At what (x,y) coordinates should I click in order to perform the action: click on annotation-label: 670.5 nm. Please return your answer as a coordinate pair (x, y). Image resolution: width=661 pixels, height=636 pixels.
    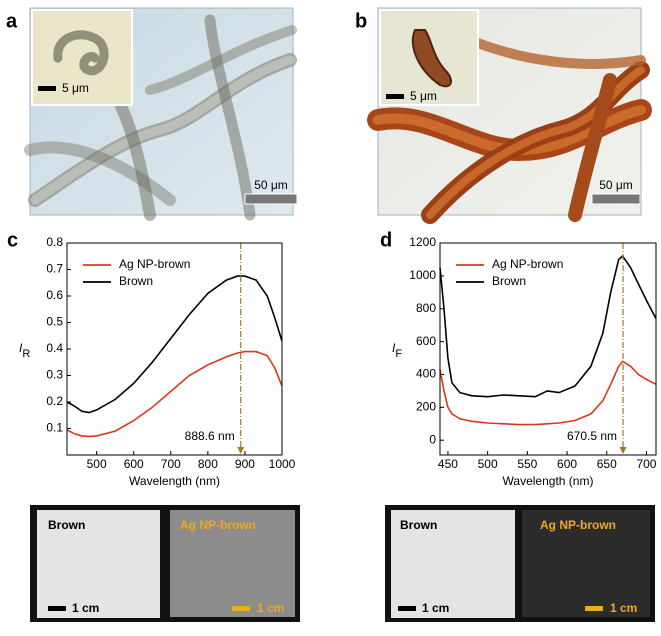
    Looking at the image, I should click on (592, 436).